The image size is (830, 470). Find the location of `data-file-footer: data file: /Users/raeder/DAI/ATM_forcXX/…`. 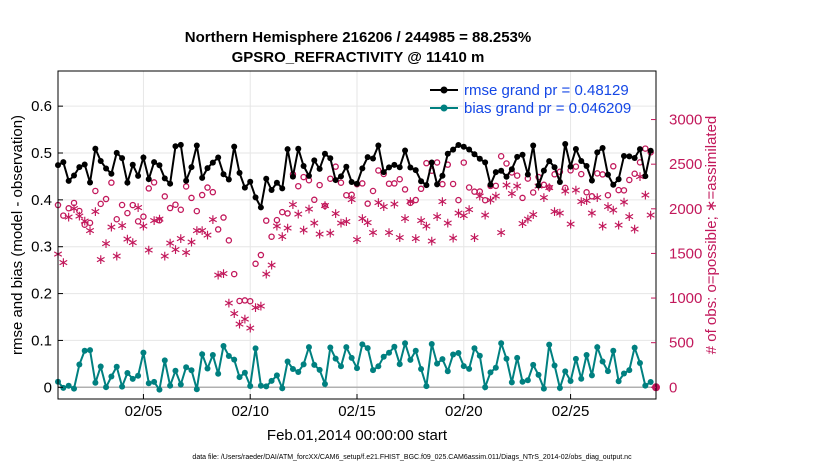

data-file-footer: data file: /Users/raeder/DAI/ATM_forcXX/… is located at coordinates (412, 457).